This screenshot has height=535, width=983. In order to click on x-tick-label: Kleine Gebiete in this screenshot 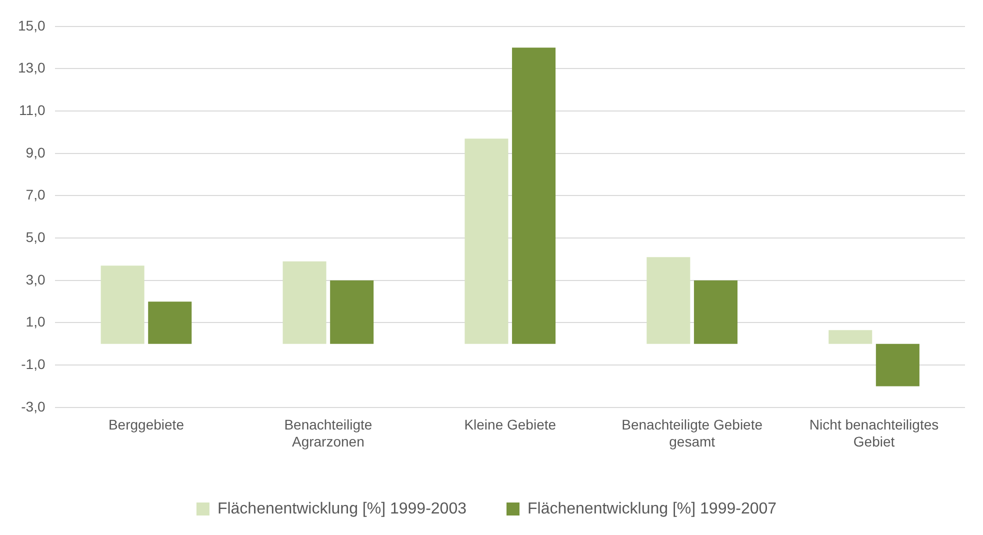, I will do `click(510, 424)`.